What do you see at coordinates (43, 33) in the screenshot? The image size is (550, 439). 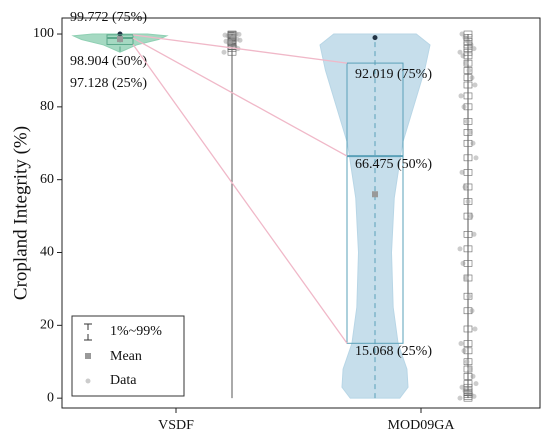 I see `y-tick-label: 100` at bounding box center [43, 33].